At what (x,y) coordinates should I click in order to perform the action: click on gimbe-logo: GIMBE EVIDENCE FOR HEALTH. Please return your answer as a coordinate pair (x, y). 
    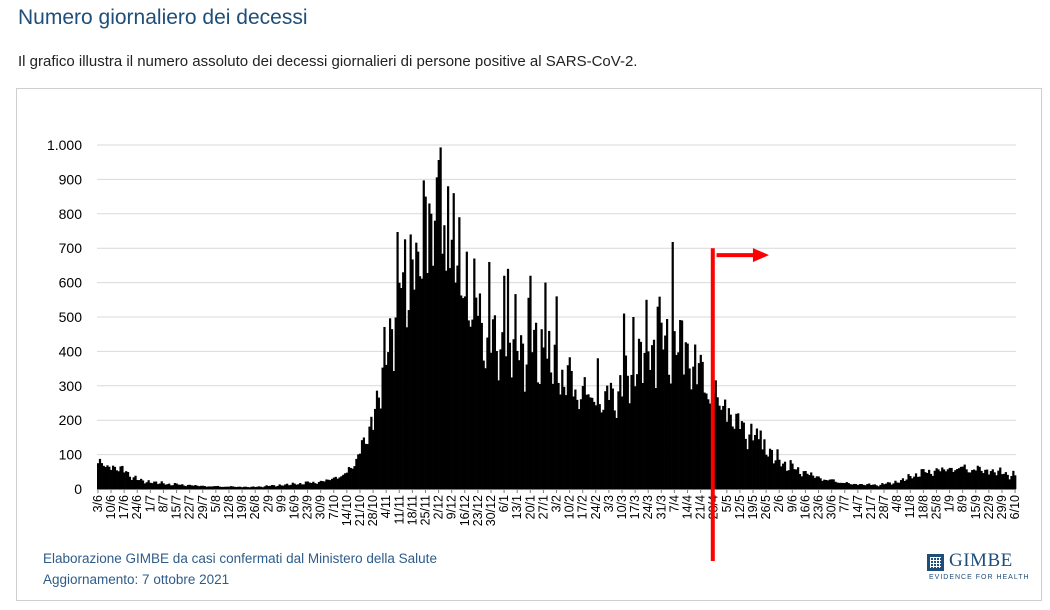
    Looking at the image, I should click on (977, 570).